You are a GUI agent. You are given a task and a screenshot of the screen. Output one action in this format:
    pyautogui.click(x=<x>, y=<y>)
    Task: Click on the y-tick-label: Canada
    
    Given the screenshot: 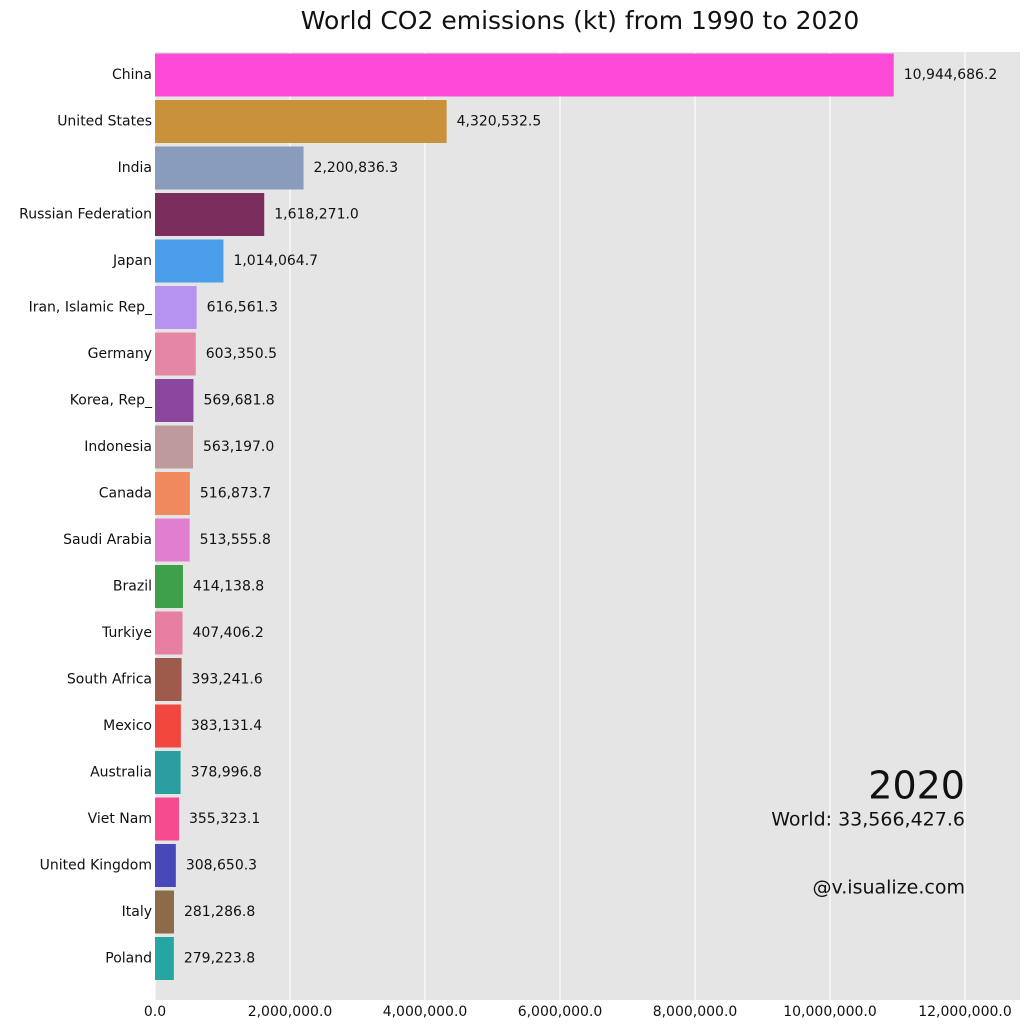 What is the action you would take?
    pyautogui.click(x=125, y=494)
    